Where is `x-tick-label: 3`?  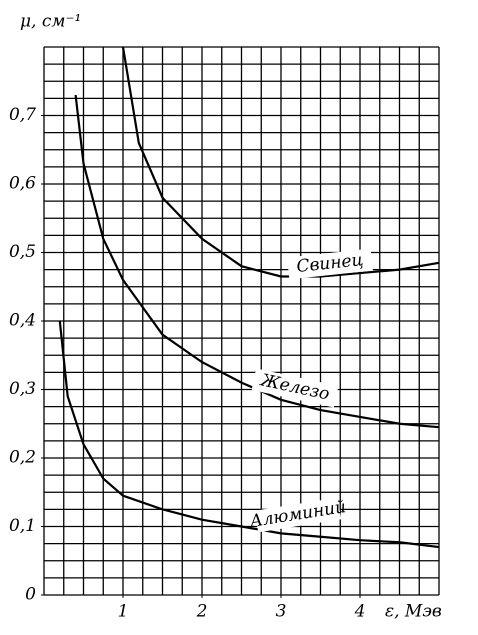
x-tick-label: 3 is located at coordinates (281, 612).